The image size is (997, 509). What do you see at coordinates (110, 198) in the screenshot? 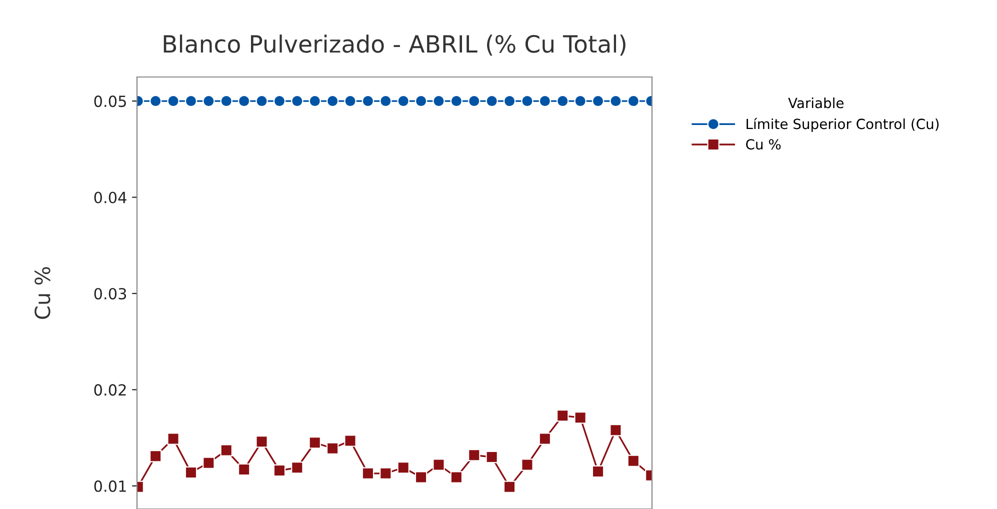
I see `y-tick-label: 0.04` at bounding box center [110, 198].